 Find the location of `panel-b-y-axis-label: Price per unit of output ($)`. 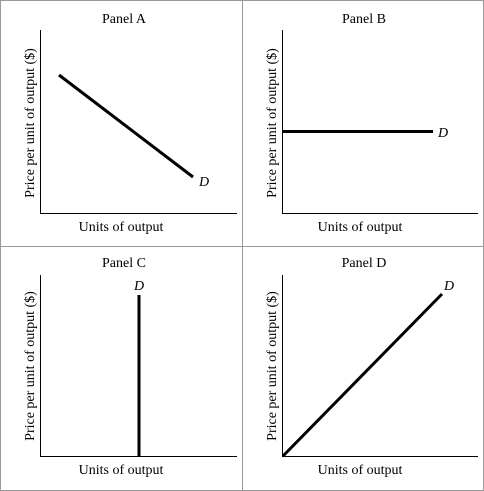

panel-b-y-axis-label: Price per unit of output ($) is located at coordinates (272, 123).